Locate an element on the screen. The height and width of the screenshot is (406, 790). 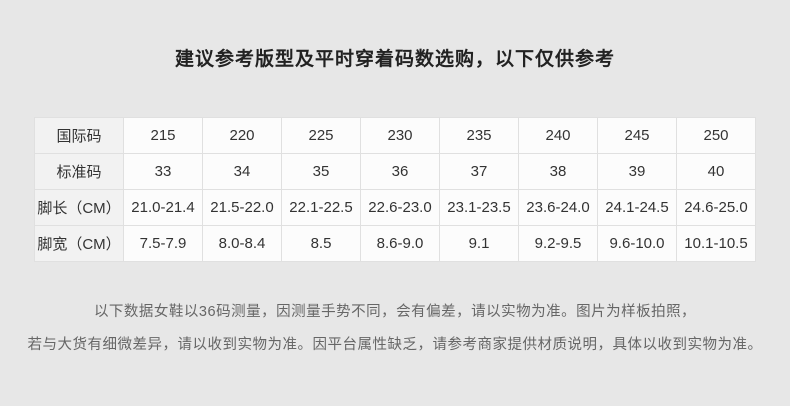
row-label-foot-length: 脚长（CM） is located at coordinates (79, 207).